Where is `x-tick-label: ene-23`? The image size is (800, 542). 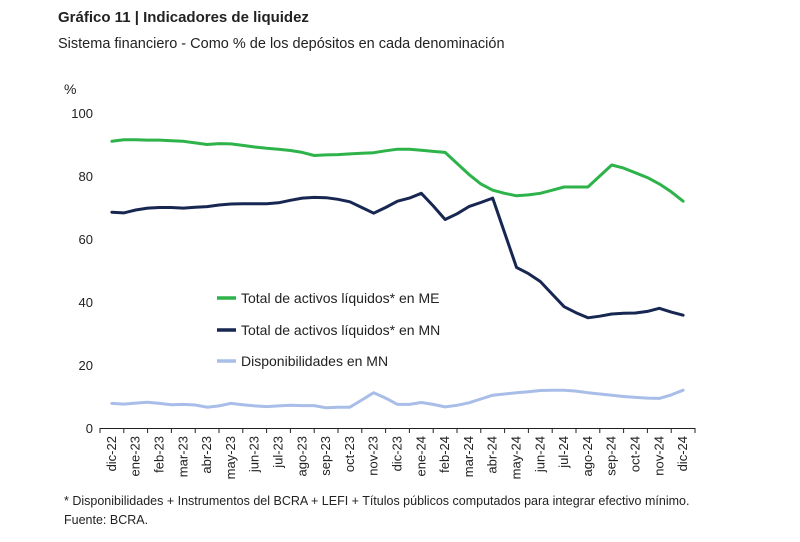
x-tick-label: ene-23 is located at coordinates (135, 456).